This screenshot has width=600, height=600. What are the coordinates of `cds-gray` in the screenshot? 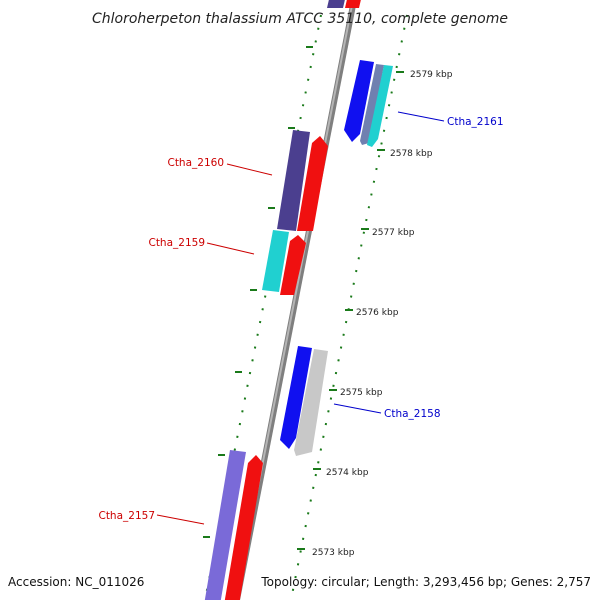 It's located at (311, 402).